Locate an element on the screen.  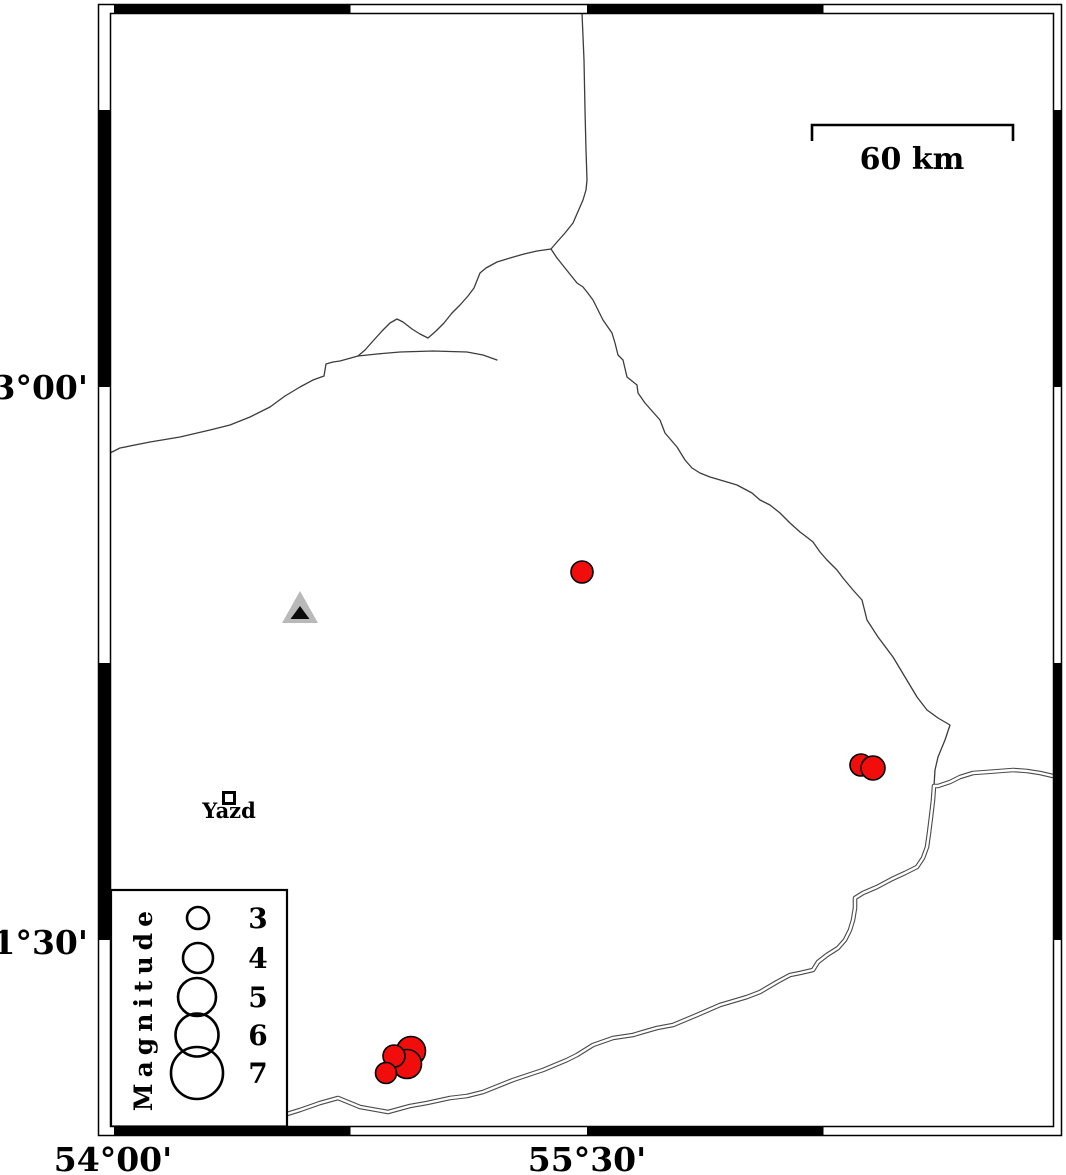
boundary-west is located at coordinates (330, 351).